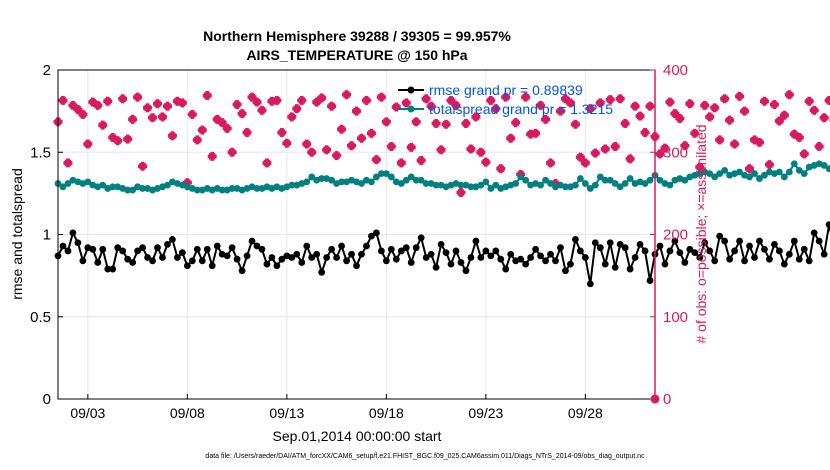 The width and height of the screenshot is (830, 470). Describe the element at coordinates (356, 55) in the screenshot. I see `chart-title-line-2: AIRS_TEMPERATURE @ 150 hPa` at that location.